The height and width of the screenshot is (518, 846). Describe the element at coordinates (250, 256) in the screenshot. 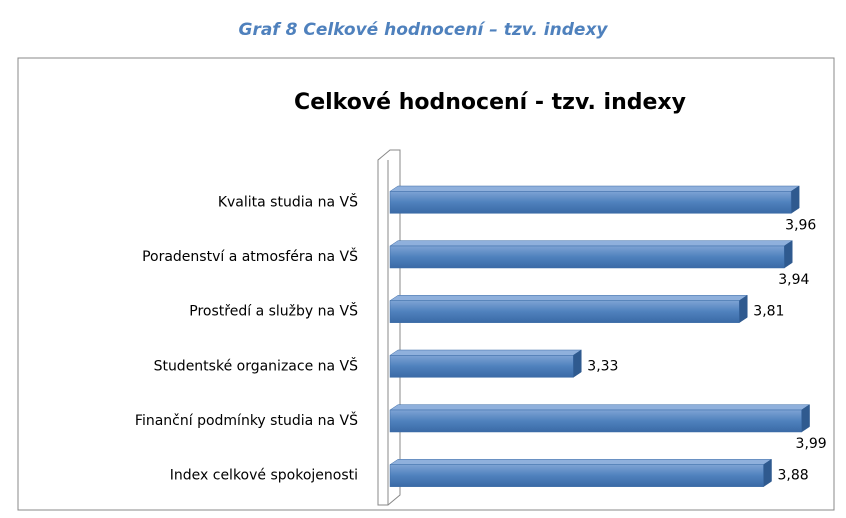

I see `y-tick-label: Poradenství a atmosféra na VŠ` at that location.